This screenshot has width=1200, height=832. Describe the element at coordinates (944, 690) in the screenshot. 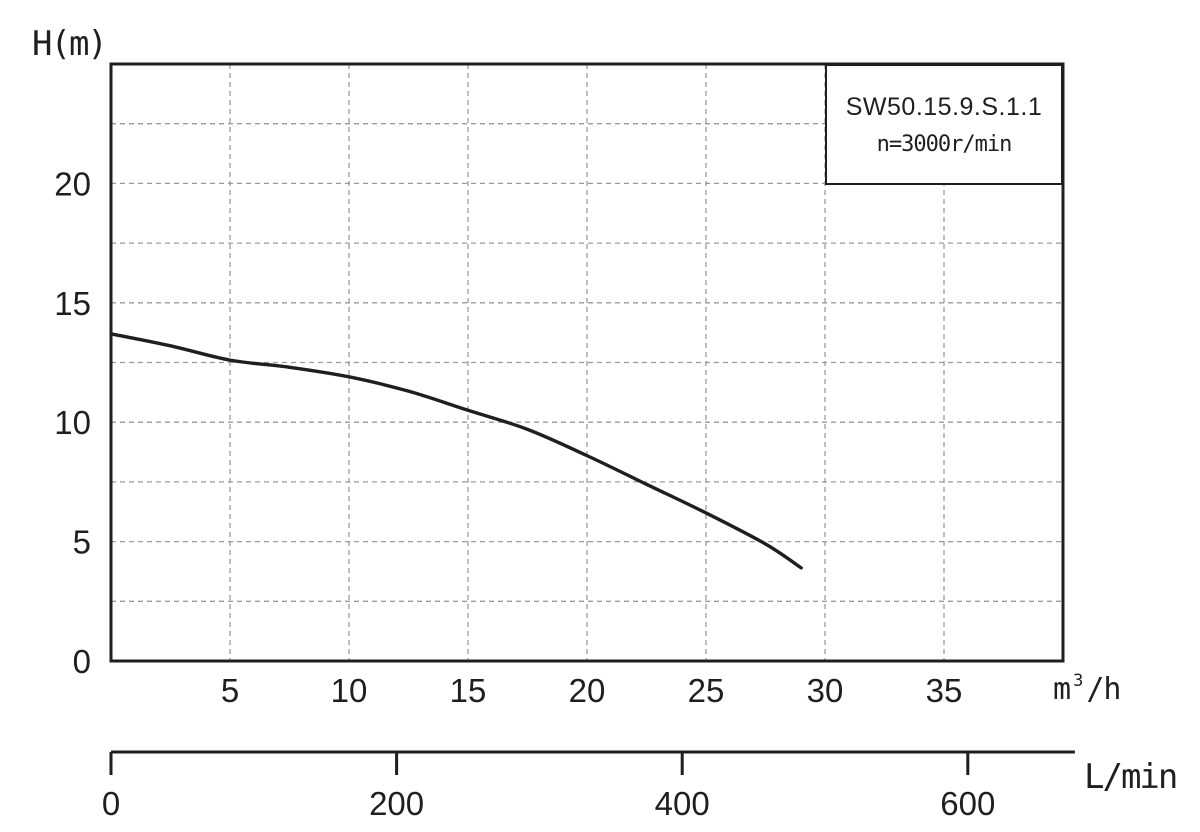

I see `x-tick-label: 35` at that location.